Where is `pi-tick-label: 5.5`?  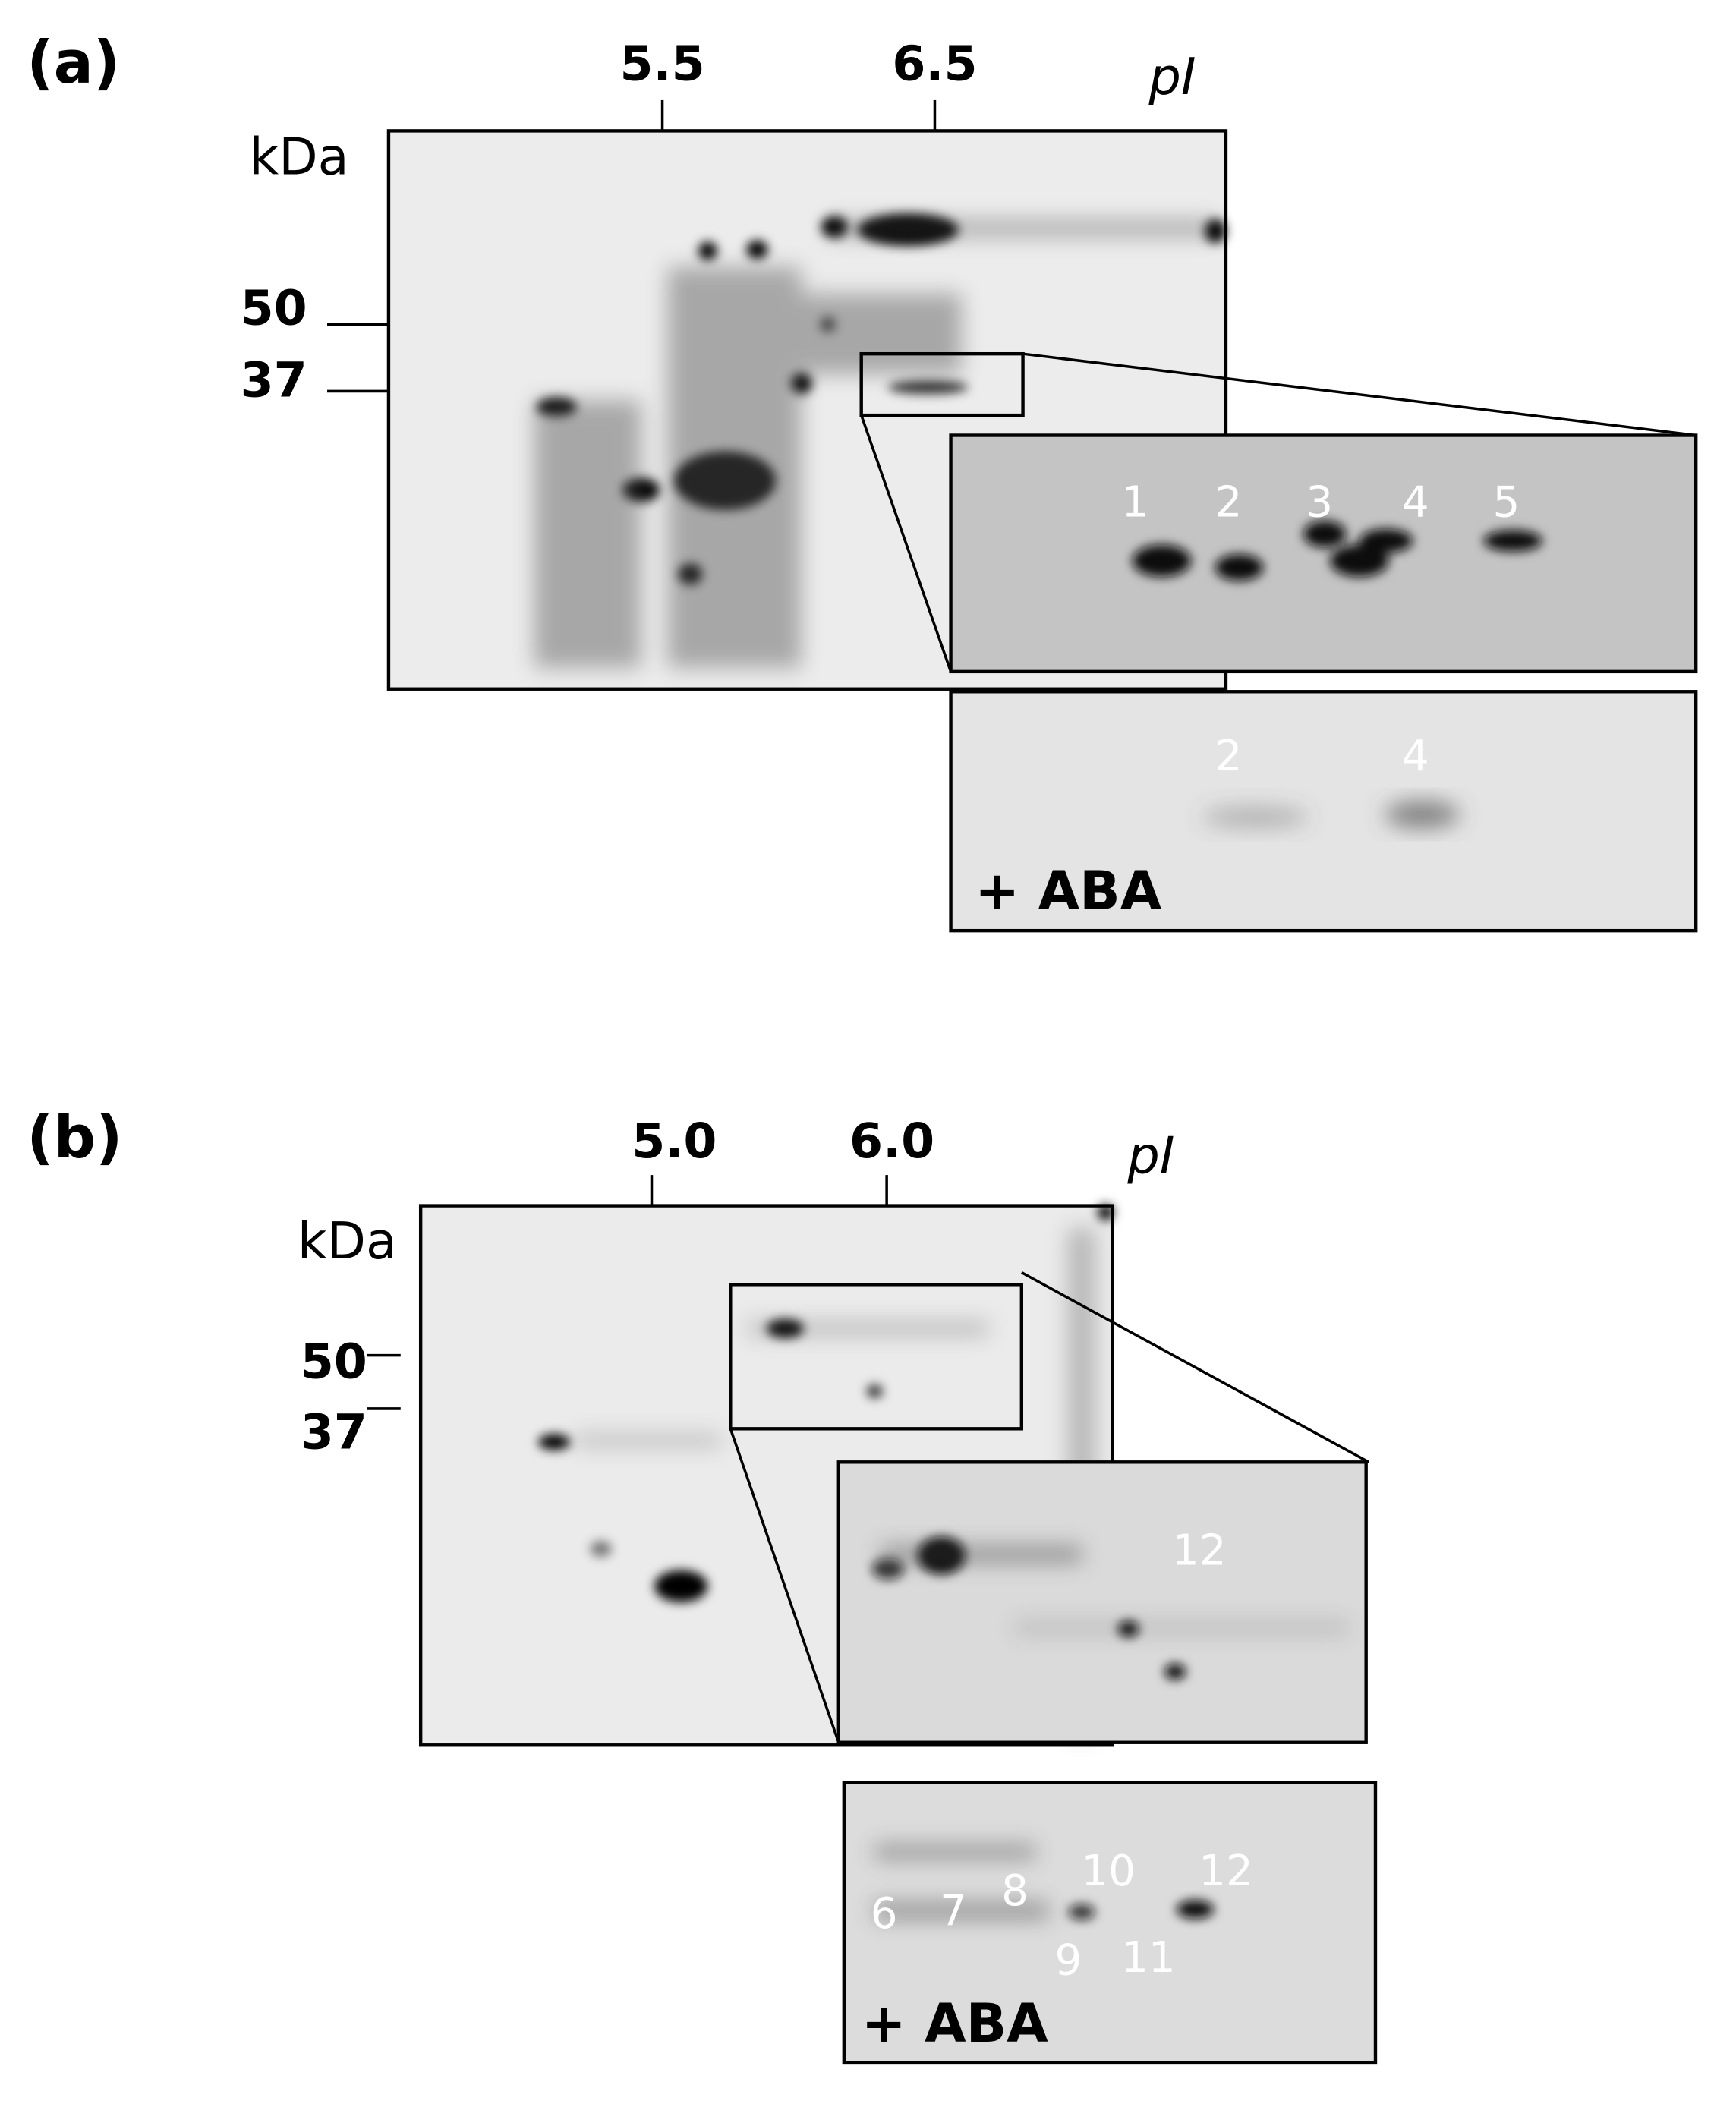 pi-tick-label: 5.5 is located at coordinates (662, 64).